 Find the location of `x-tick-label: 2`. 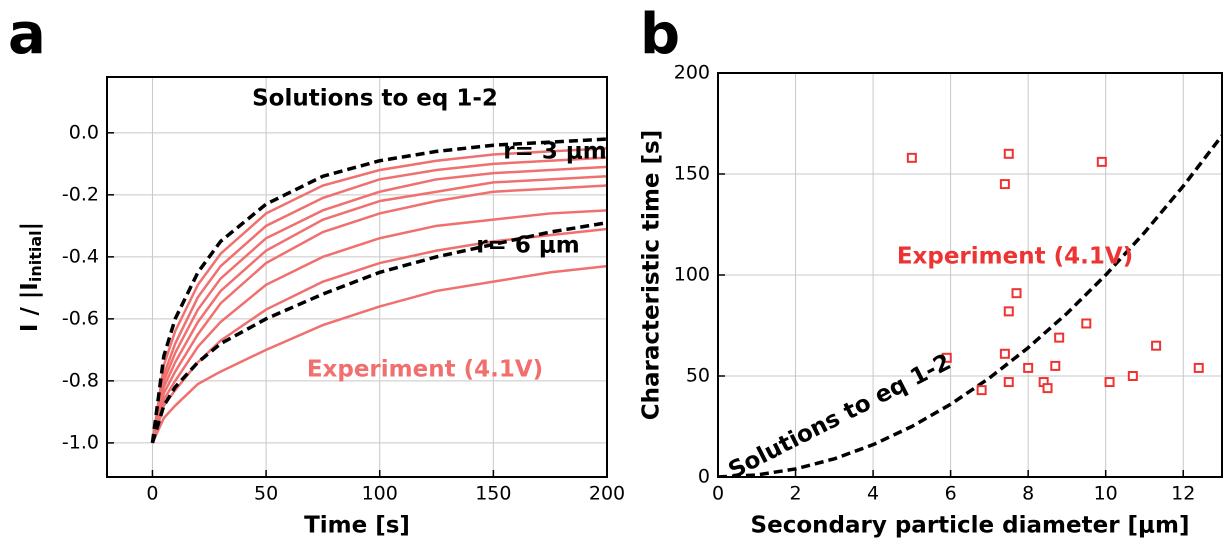

x-tick-label: 2 is located at coordinates (795, 494).